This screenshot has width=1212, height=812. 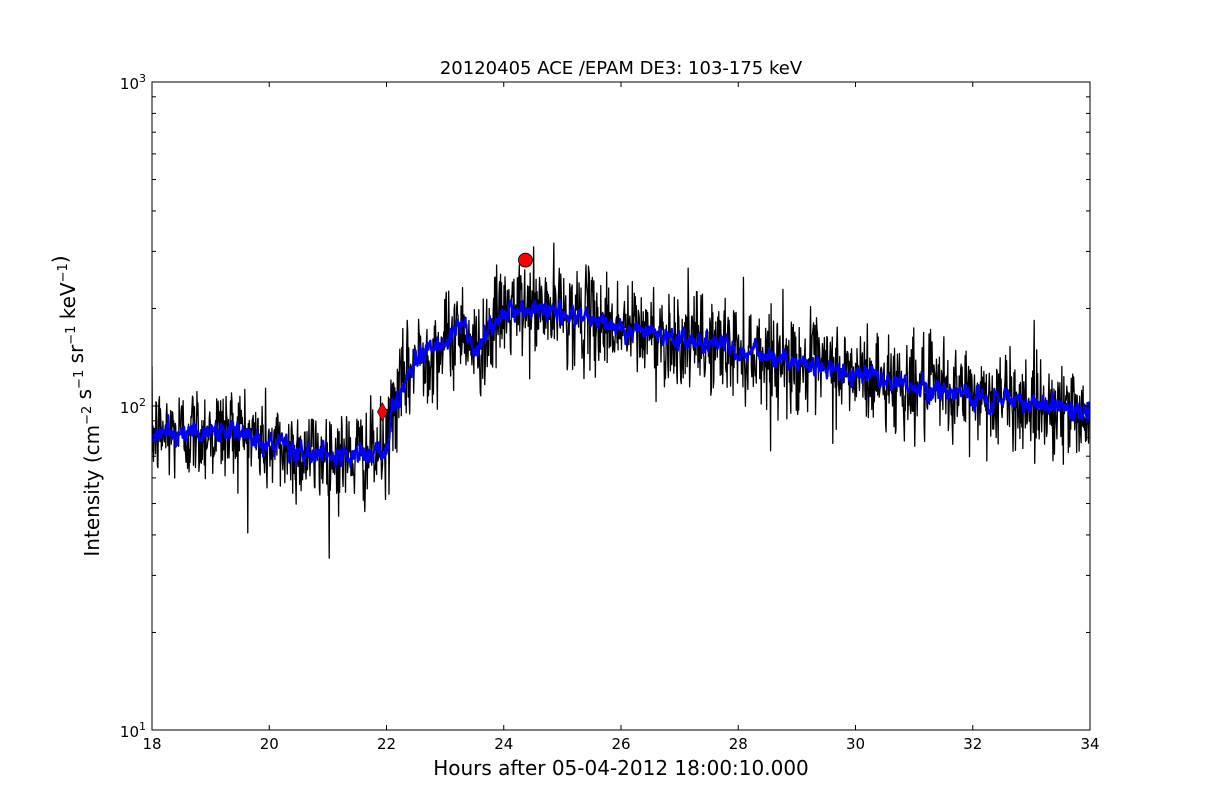 I want to click on marker-layer, so click(x=455, y=337).